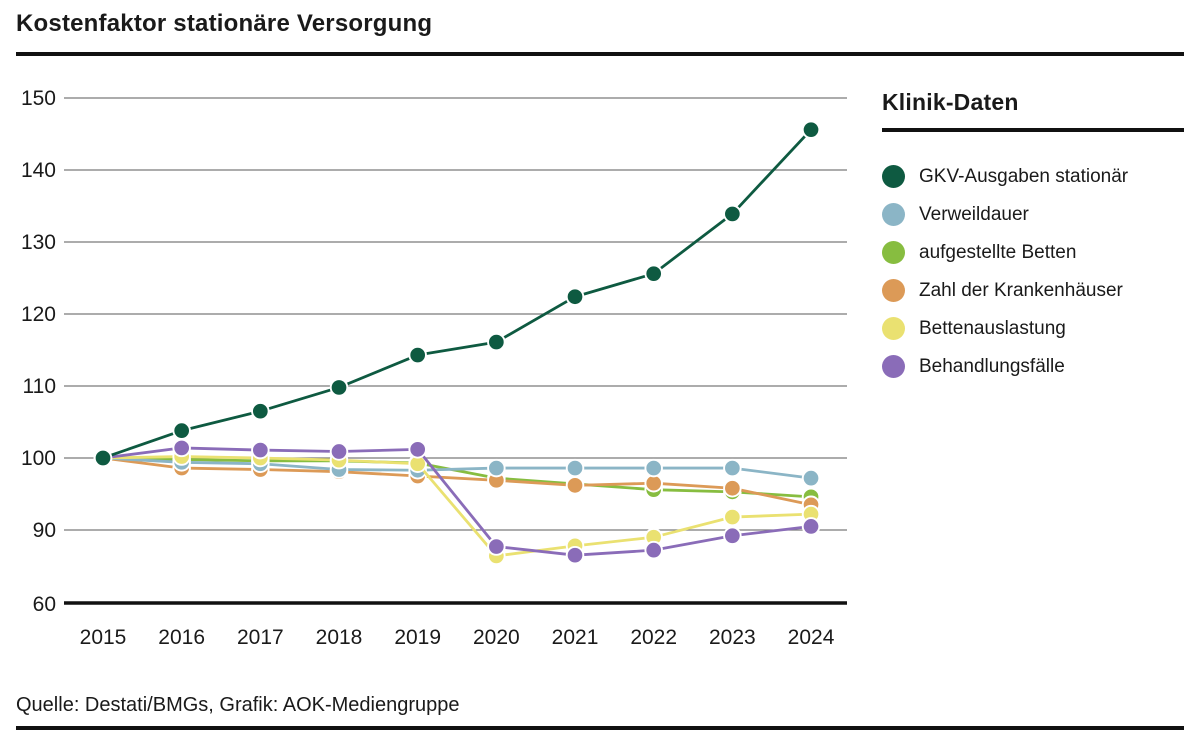 The width and height of the screenshot is (1200, 750). Describe the element at coordinates (44, 604) in the screenshot. I see `y-baseline-label: 60` at that location.